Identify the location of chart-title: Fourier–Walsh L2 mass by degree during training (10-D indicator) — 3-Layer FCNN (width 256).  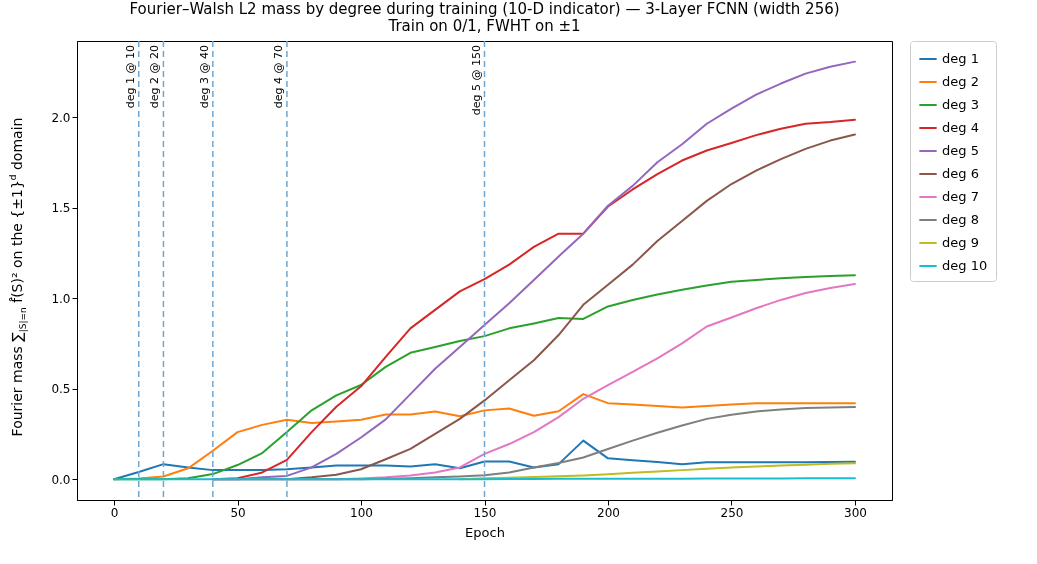
(484, 9).